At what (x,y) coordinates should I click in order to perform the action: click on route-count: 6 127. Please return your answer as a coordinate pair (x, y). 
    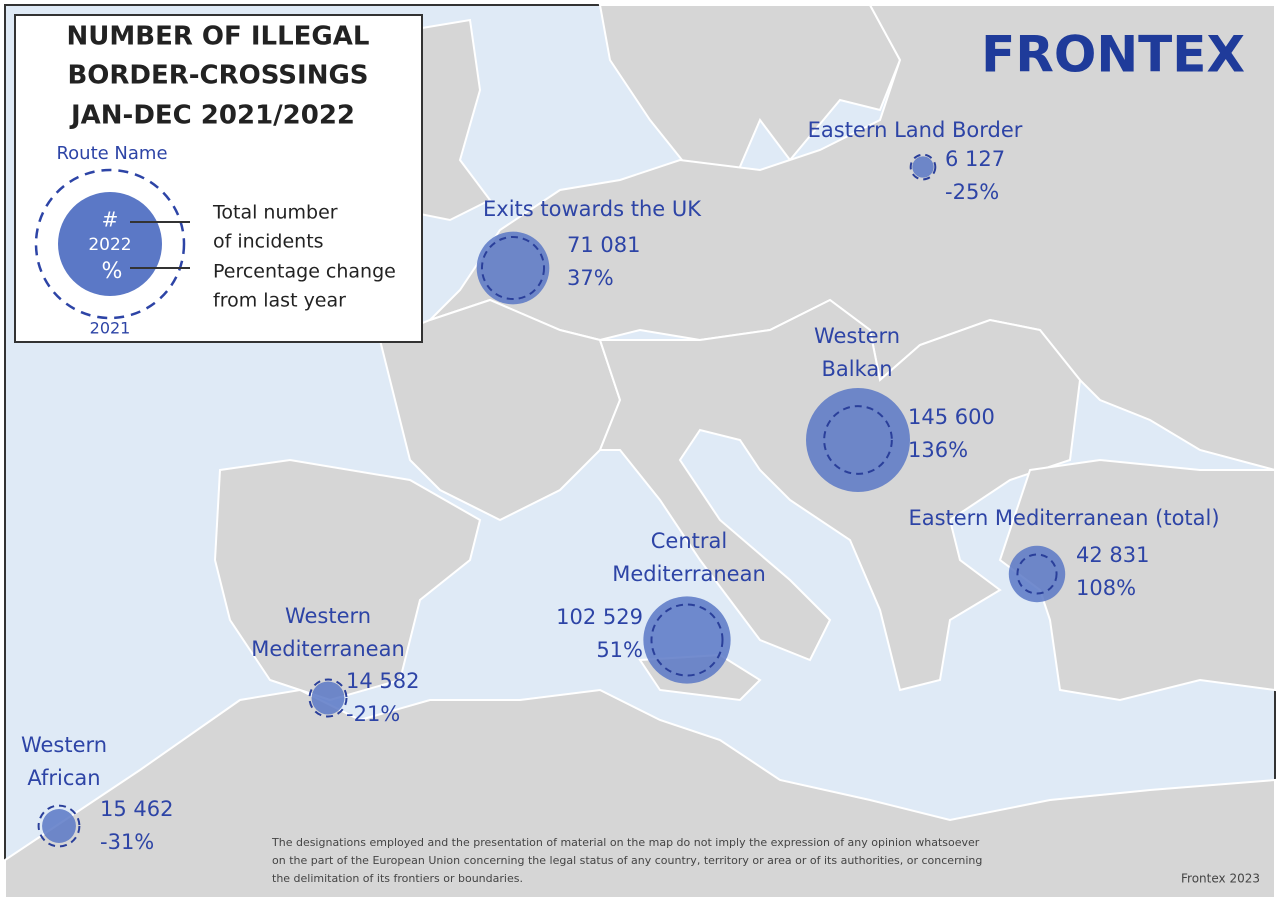
    Looking at the image, I should click on (975, 159).